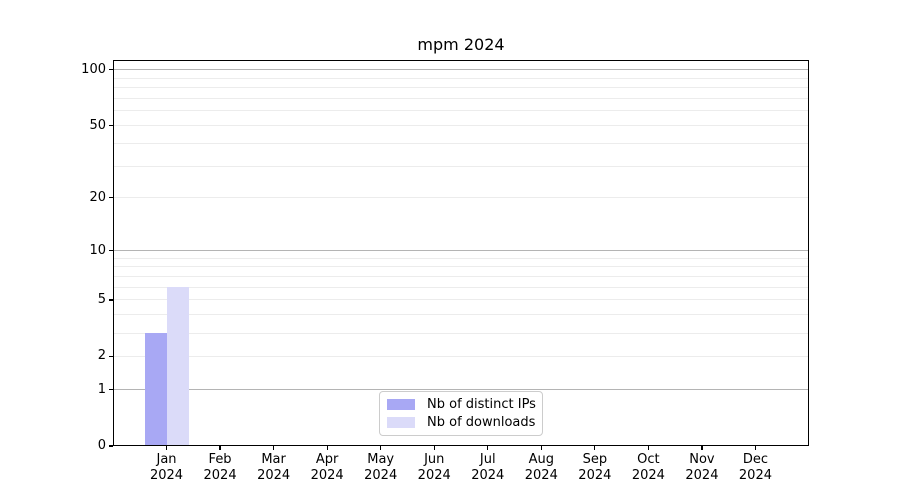 The height and width of the screenshot is (500, 900). Describe the element at coordinates (97, 125) in the screenshot. I see `y-tick-label-50: 50` at that location.